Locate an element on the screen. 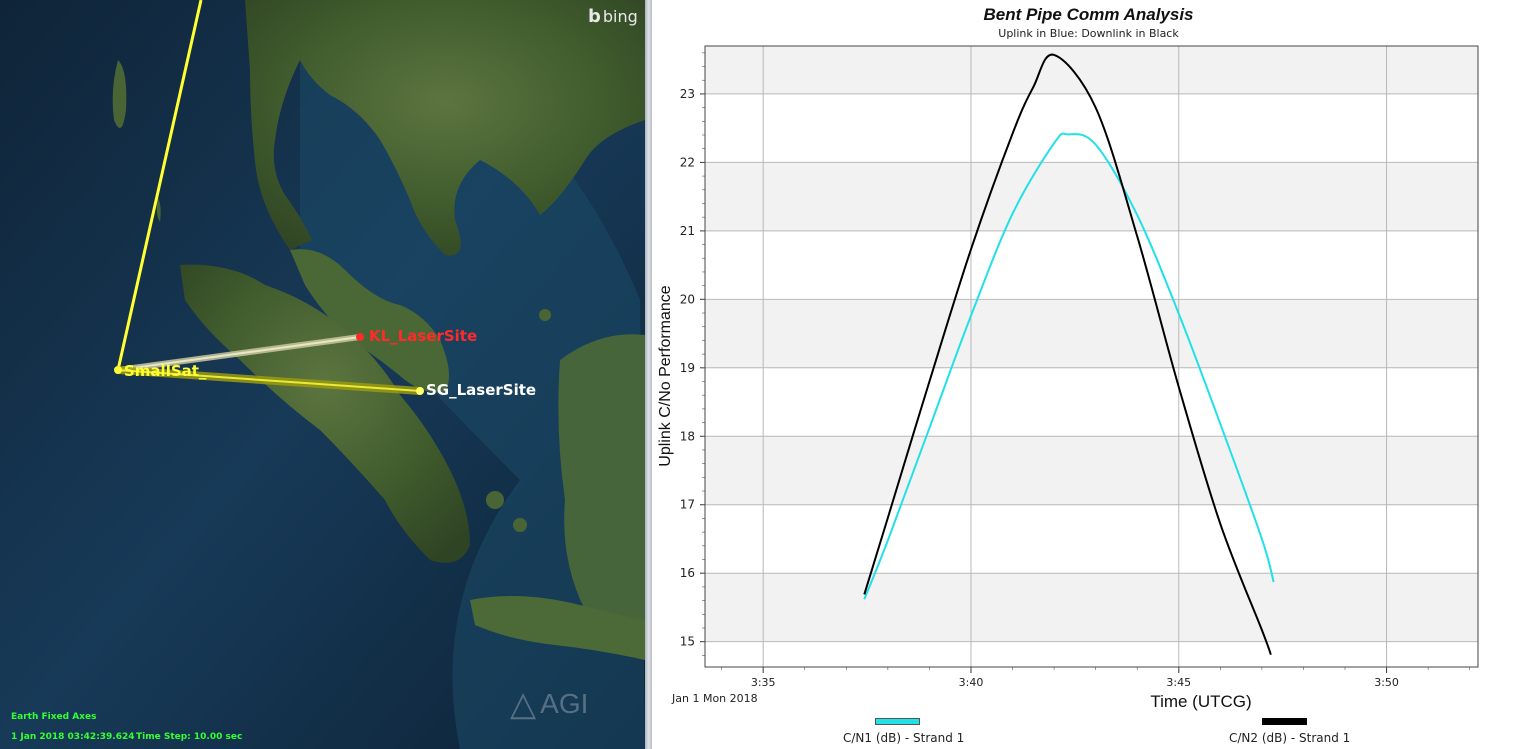 The height and width of the screenshot is (749, 1525). sumatra-landmass is located at coordinates (325, 413).